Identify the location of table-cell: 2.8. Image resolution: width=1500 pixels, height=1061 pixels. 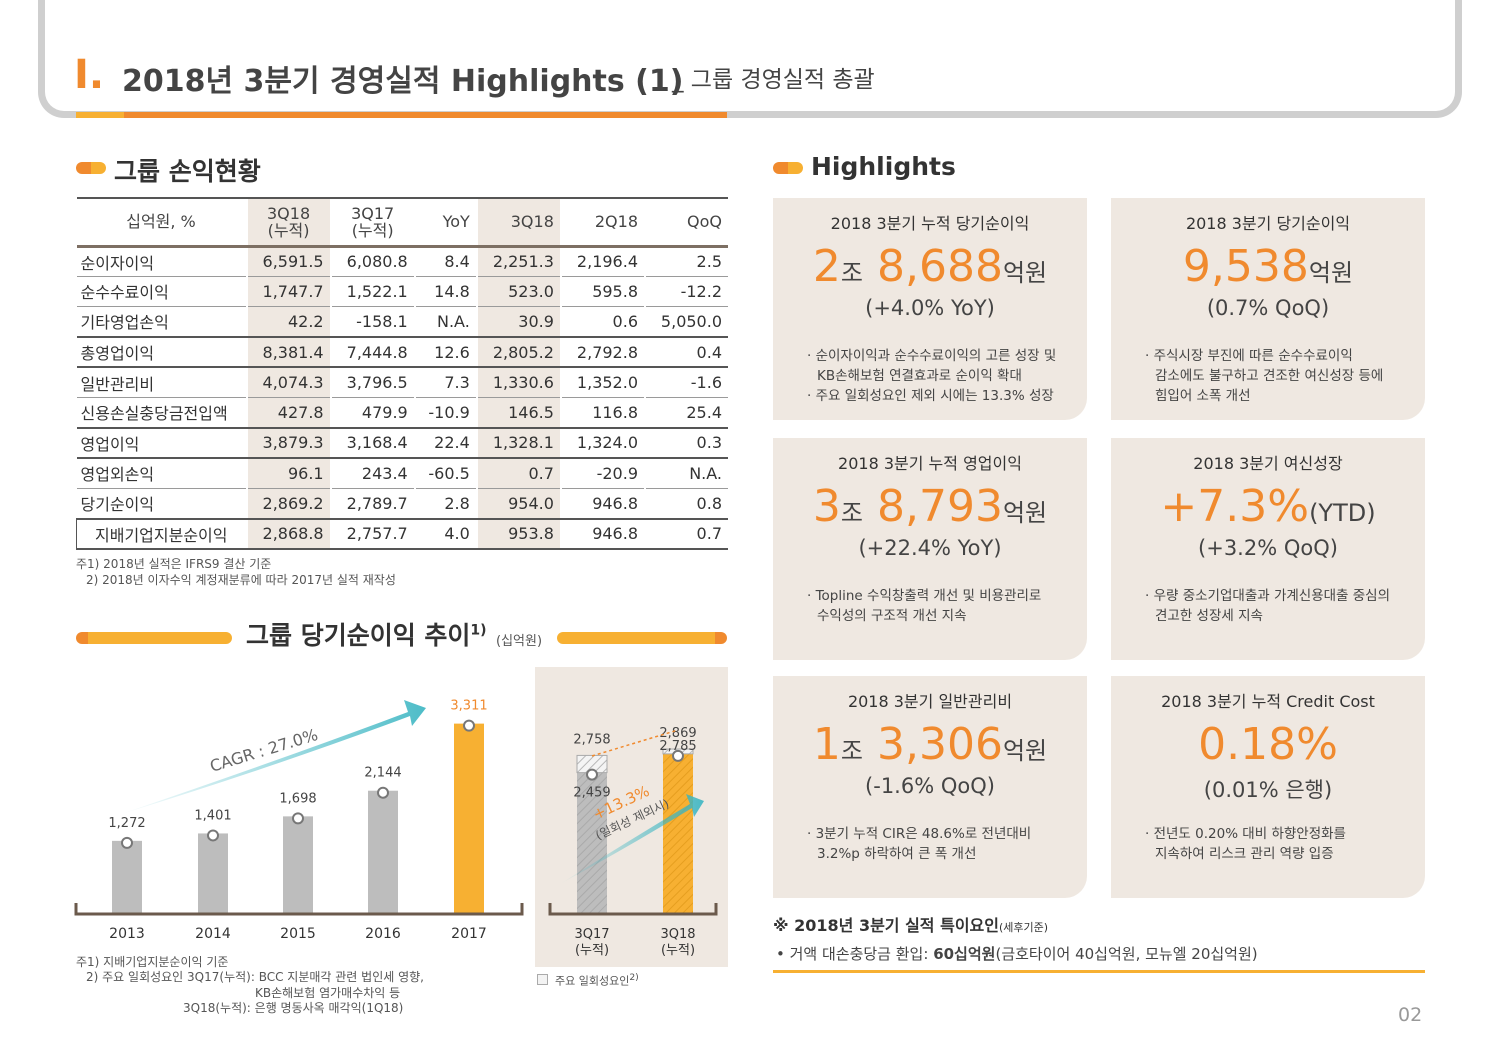
(445, 504).